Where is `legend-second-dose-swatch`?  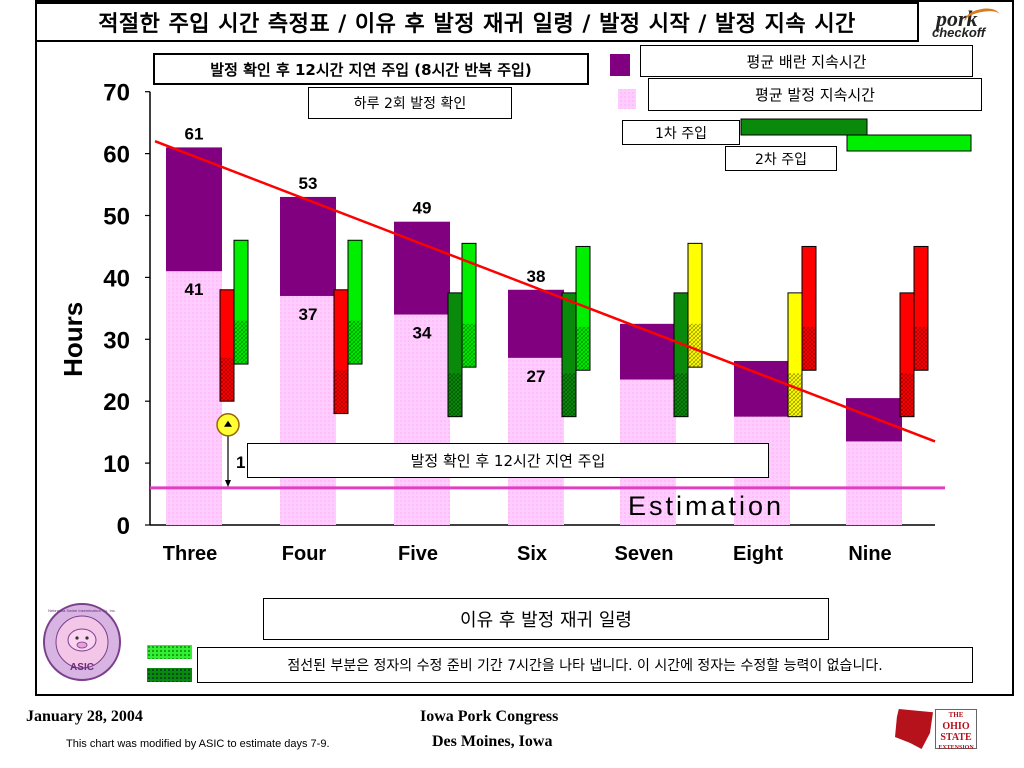
legend-second-dose-swatch is located at coordinates (909, 143).